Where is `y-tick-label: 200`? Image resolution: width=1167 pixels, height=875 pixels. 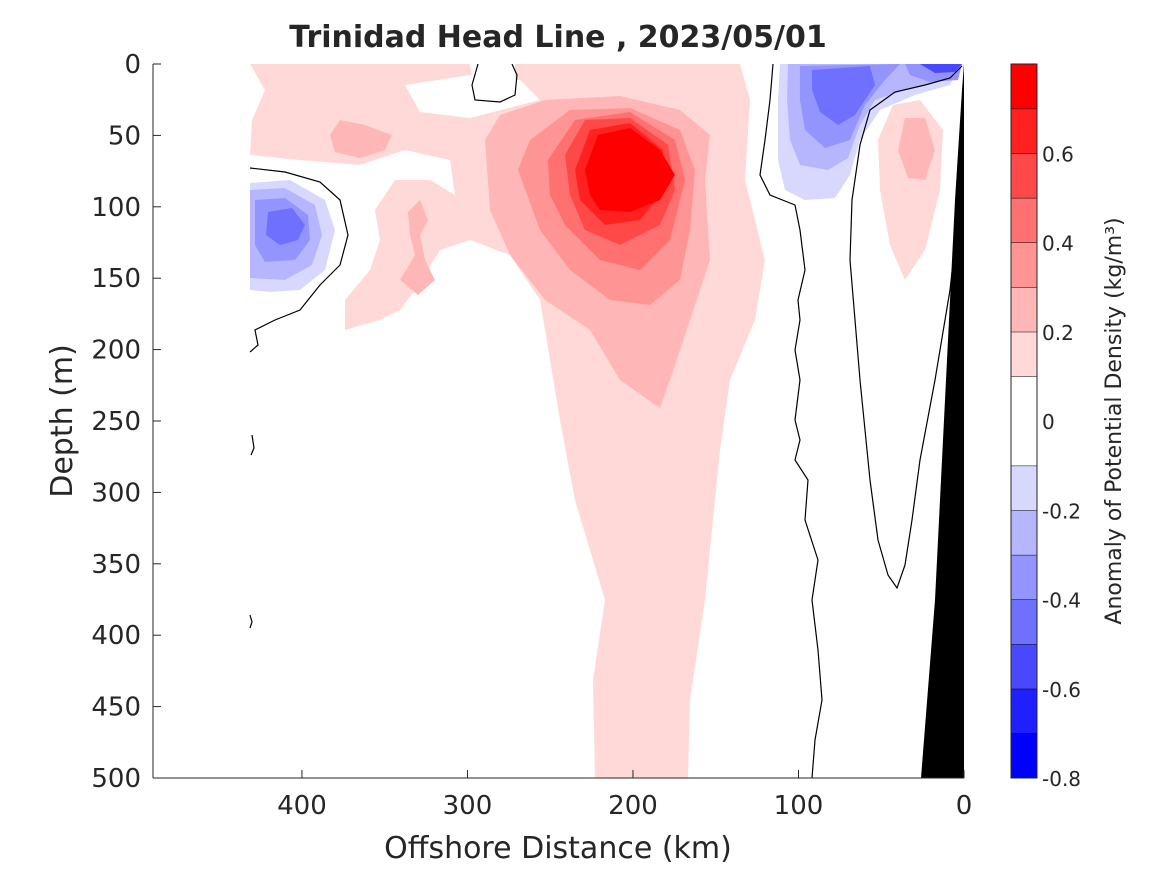 y-tick-label: 200 is located at coordinates (116, 351).